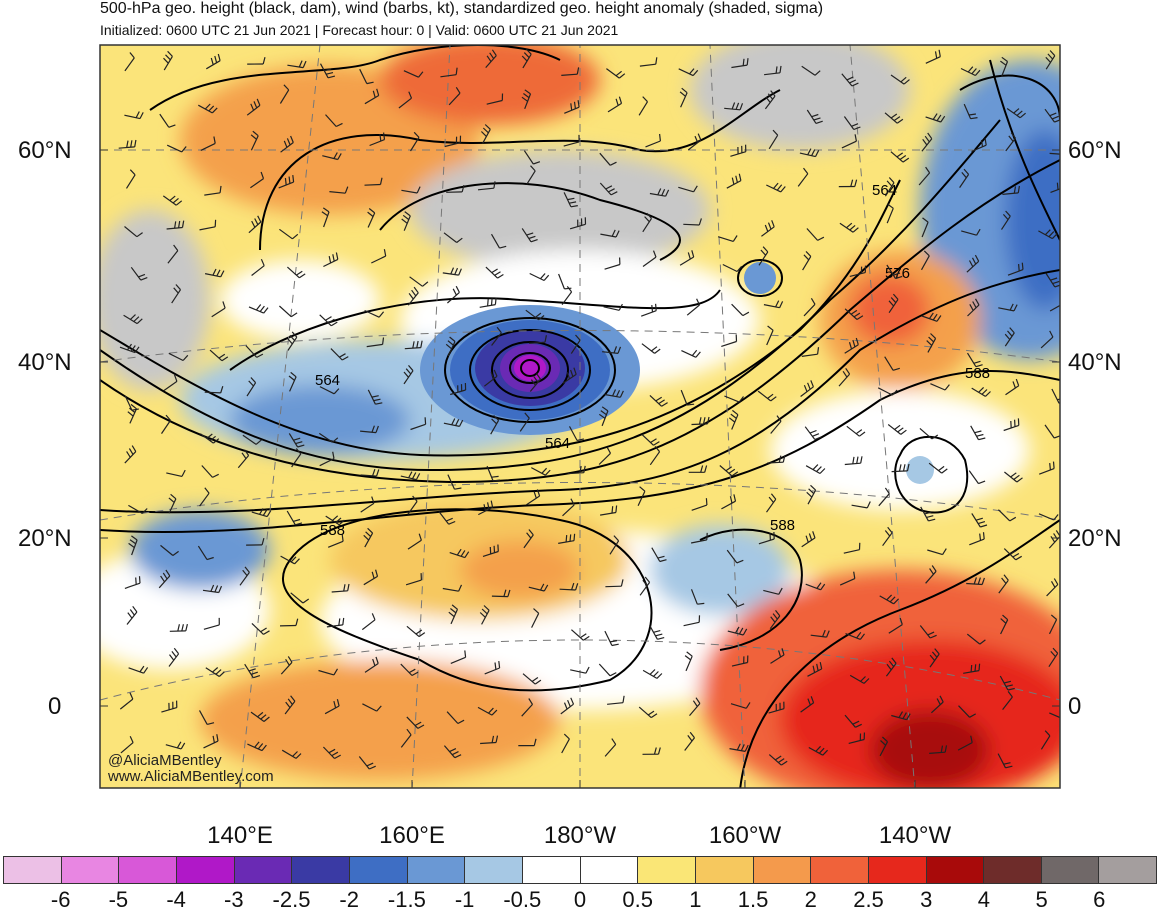 The image size is (1160, 913). I want to click on colorbar-label: 6, so click(1099, 899).